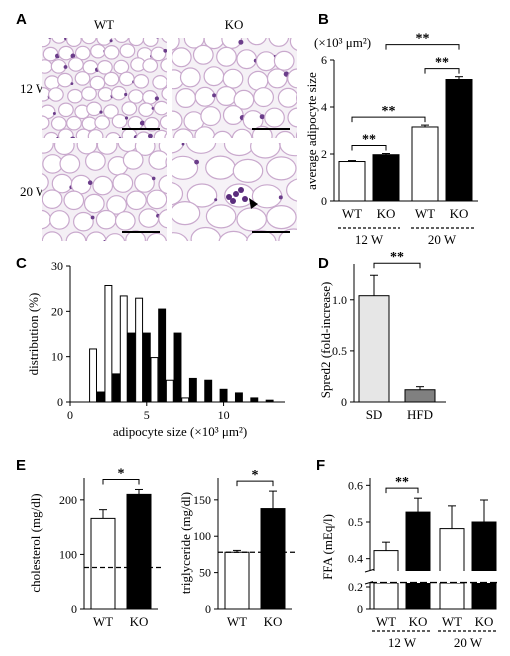 The image size is (510, 656). Describe the element at coordinates (57, 357) in the screenshot. I see `y-tick-label: 10` at that location.